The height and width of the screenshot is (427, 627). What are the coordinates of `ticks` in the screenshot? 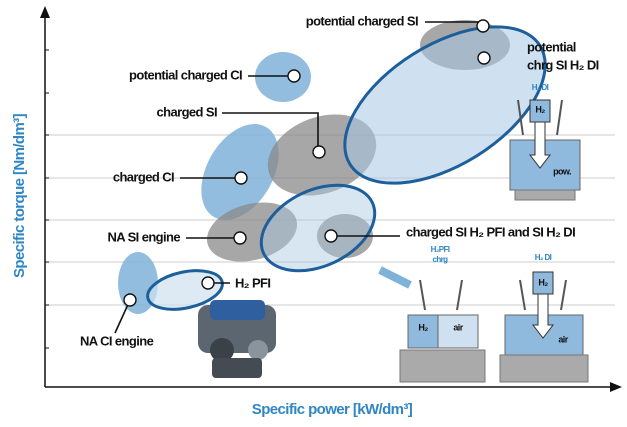 It's located at (47, 199).